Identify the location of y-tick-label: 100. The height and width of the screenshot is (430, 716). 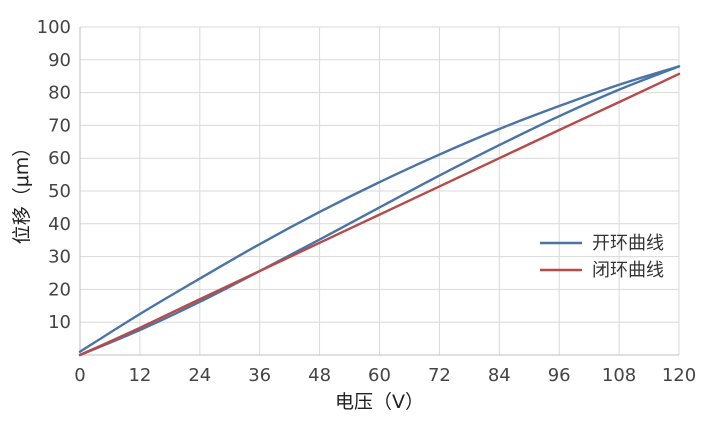
(54, 27).